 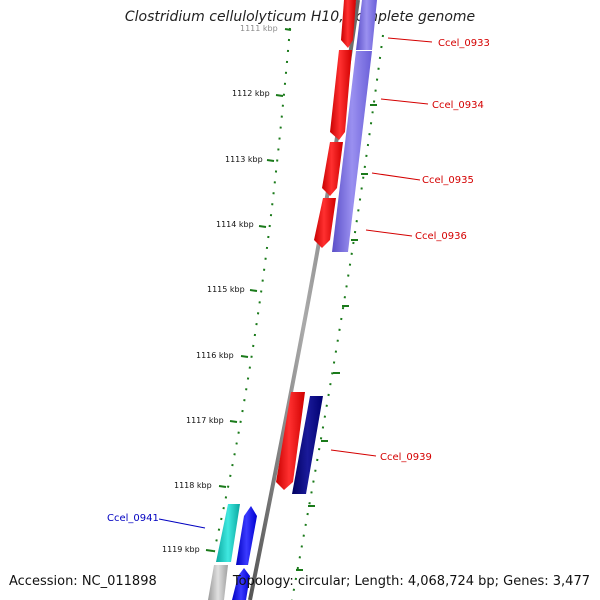 I want to click on gene-ccel-0939-forward, so click(x=290, y=441).